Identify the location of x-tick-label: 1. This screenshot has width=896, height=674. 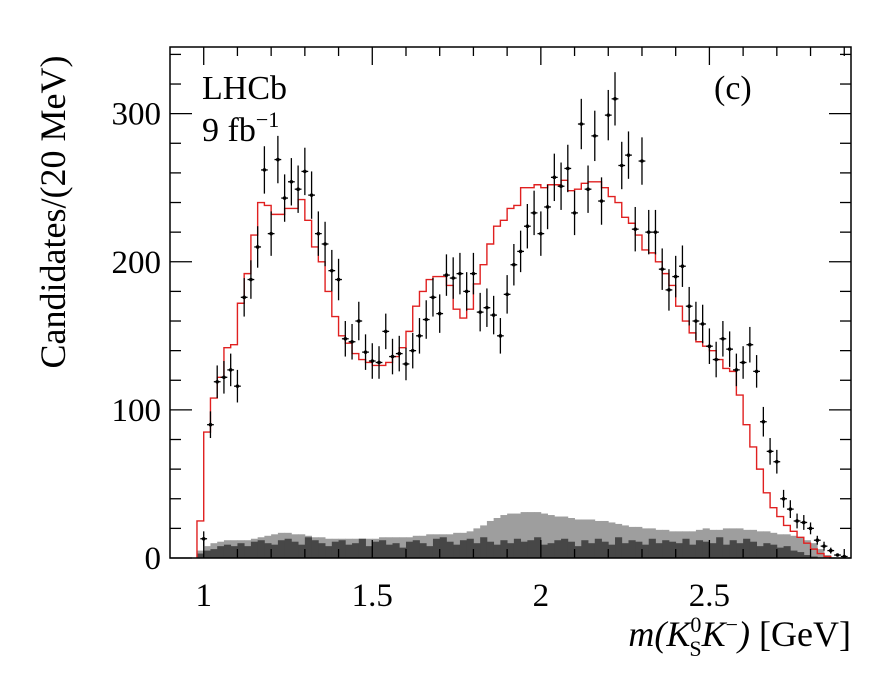
(203, 596).